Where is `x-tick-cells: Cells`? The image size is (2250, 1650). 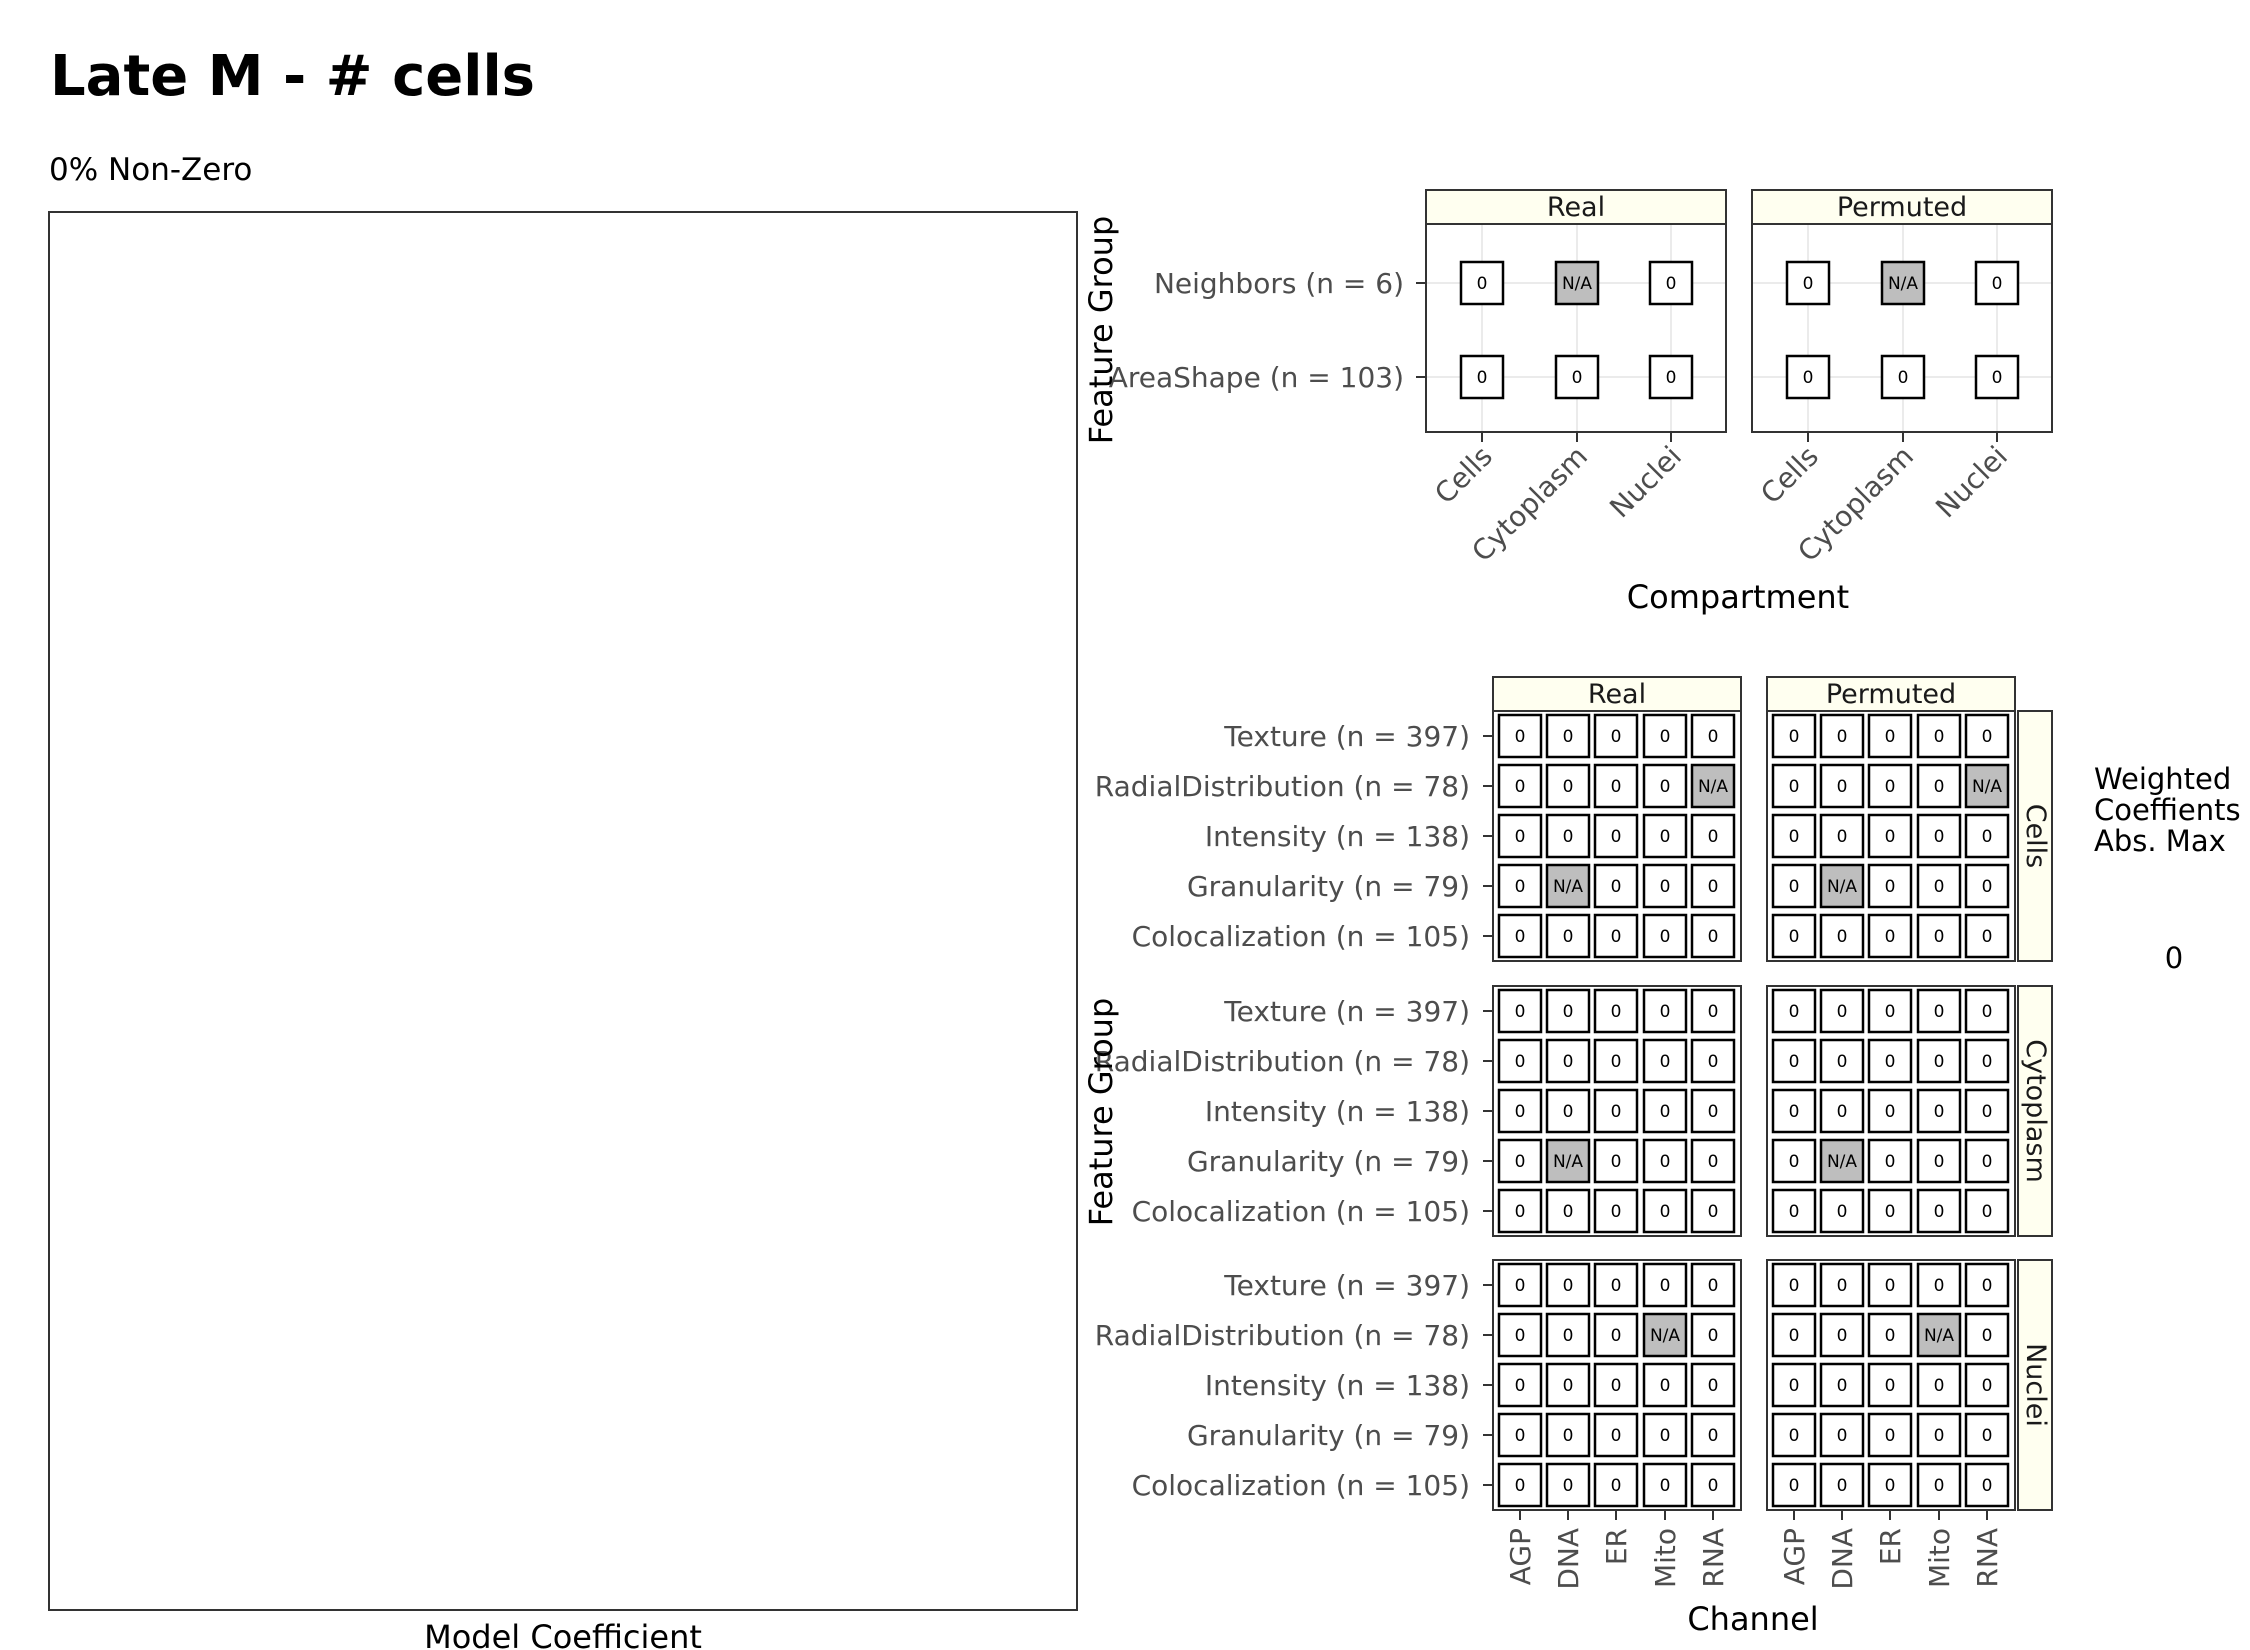
x-tick-cells: Cells is located at coordinates (1789, 475).